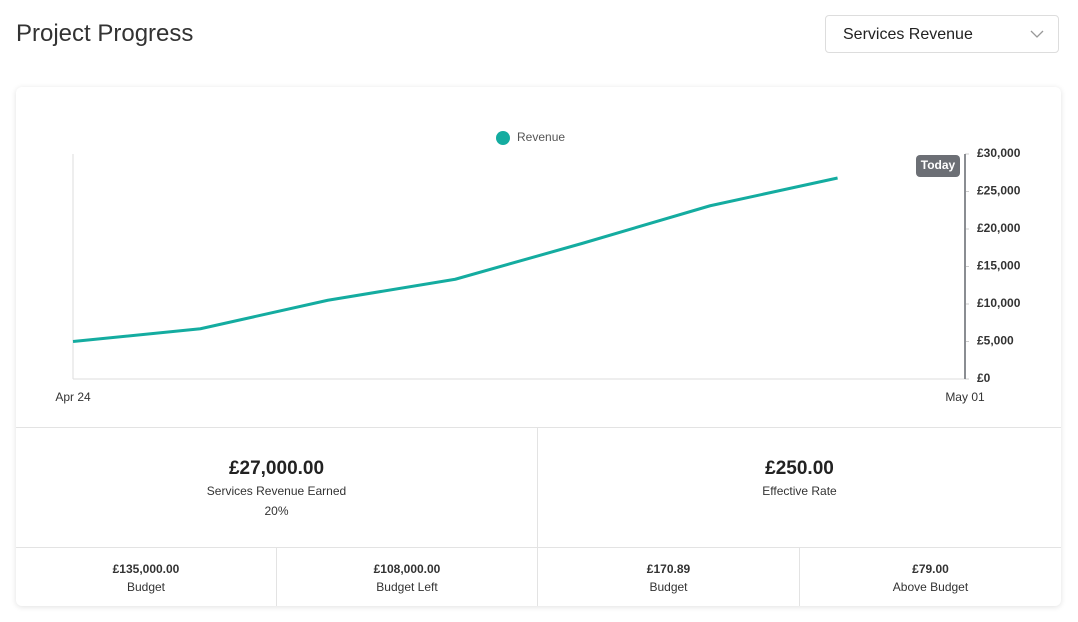  I want to click on stat-label: Budget Left, so click(407, 587).